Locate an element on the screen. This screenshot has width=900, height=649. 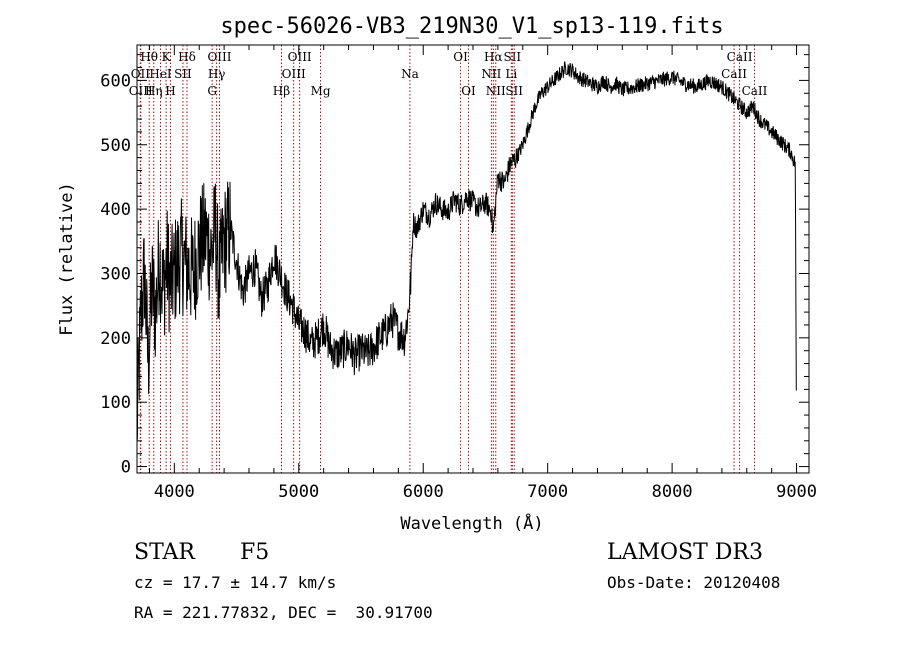
y-tick-label-0: 0 is located at coordinates (126, 468).